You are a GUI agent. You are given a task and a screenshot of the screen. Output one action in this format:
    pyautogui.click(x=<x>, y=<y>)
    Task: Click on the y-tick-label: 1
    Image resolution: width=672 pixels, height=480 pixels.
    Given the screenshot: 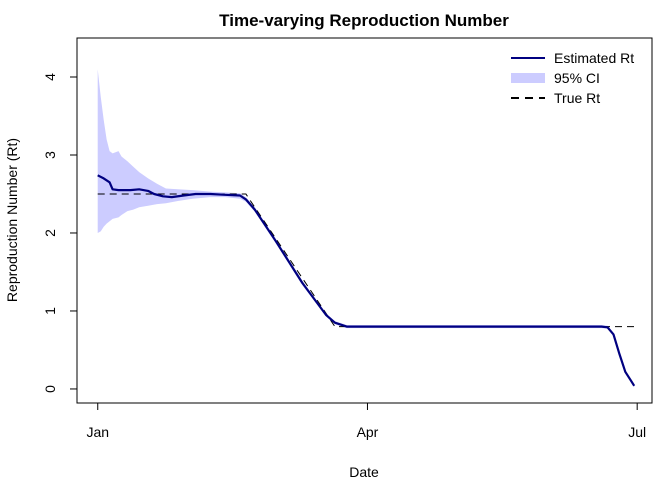 What is the action you would take?
    pyautogui.click(x=50, y=311)
    